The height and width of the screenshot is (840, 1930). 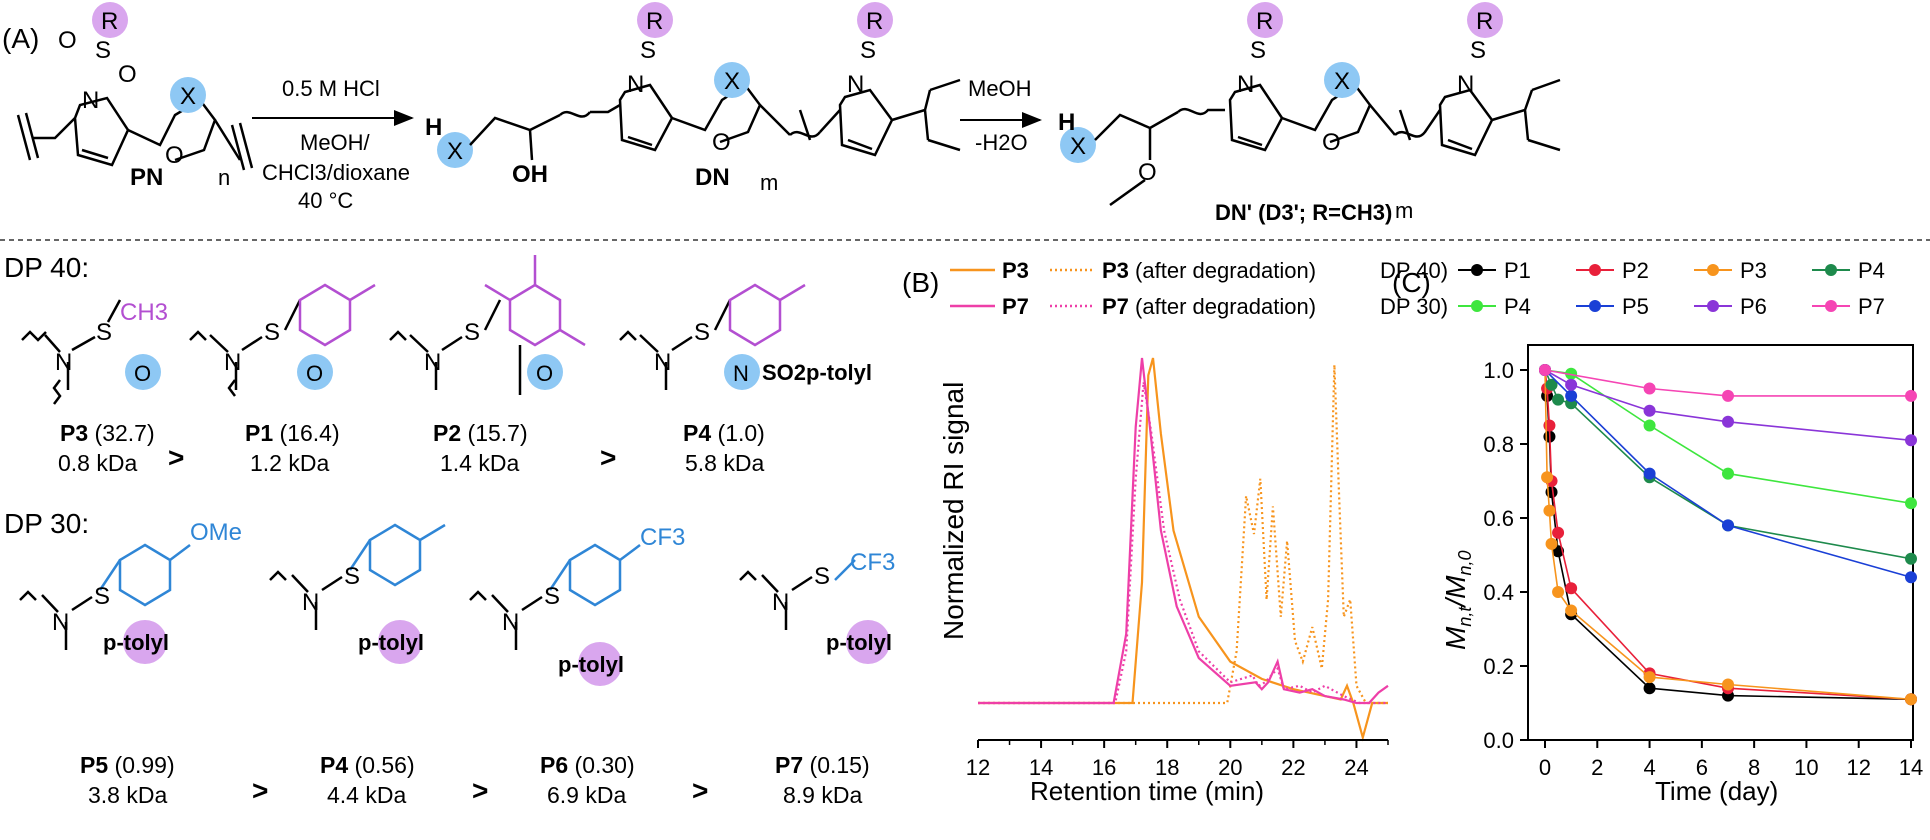 What do you see at coordinates (103, 50) in the screenshot?
I see `sulfonyl-s: S` at bounding box center [103, 50].